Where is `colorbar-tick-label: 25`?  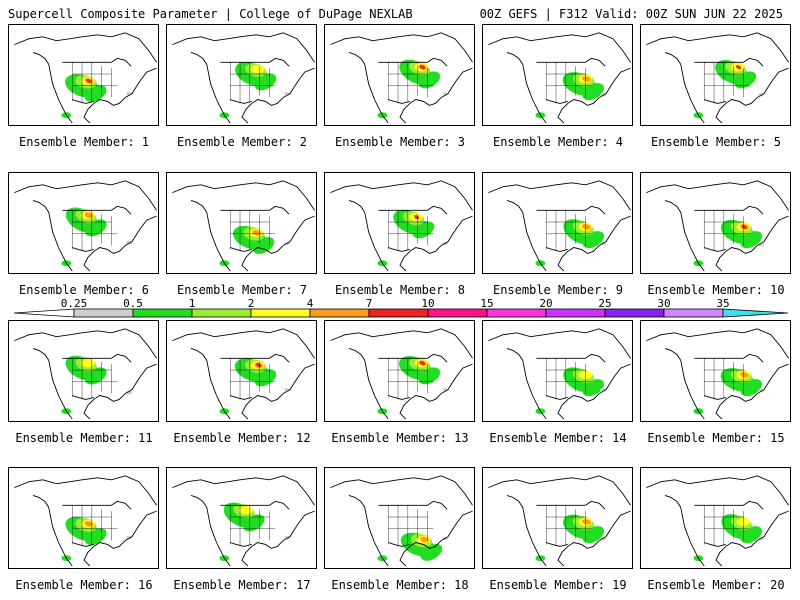
colorbar-tick-label: 25 is located at coordinates (605, 303).